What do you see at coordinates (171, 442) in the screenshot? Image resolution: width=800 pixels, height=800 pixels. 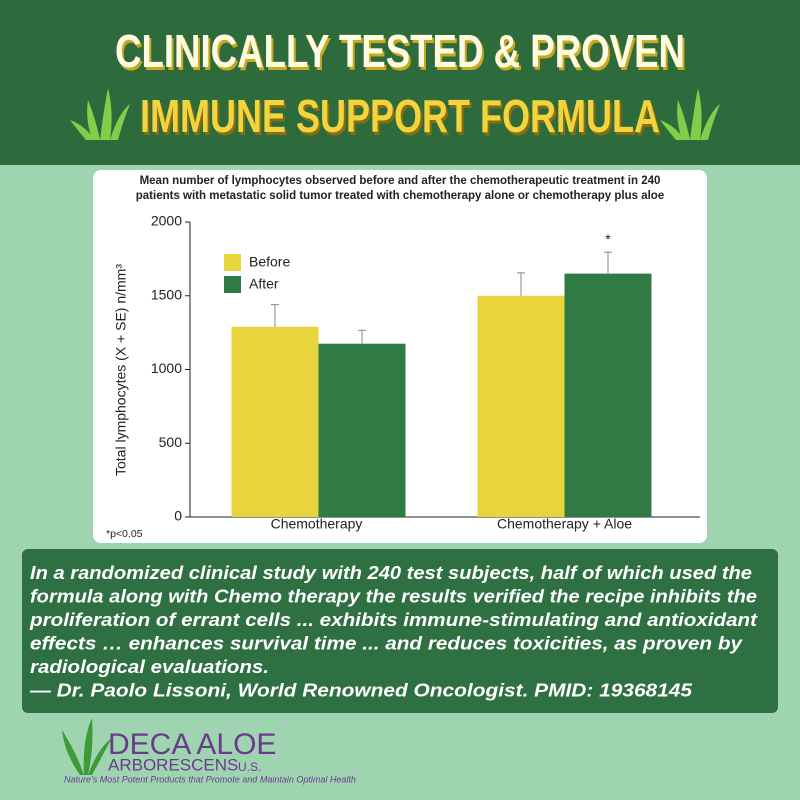 I see `y-tick-label: 500` at bounding box center [171, 442].